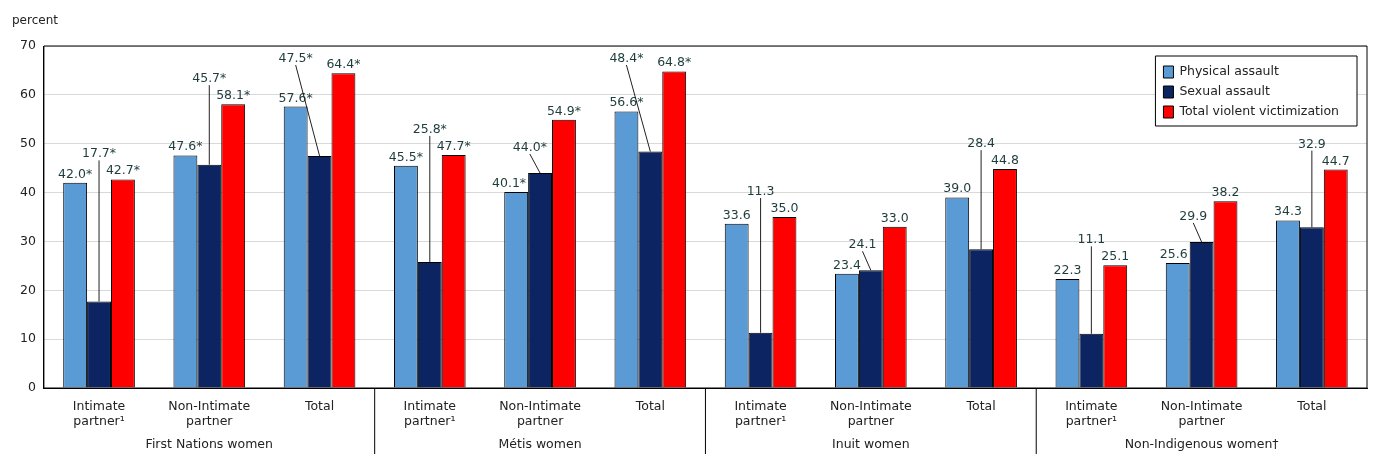 The image size is (1379, 462). Describe the element at coordinates (1224, 91) in the screenshot. I see `legend-label: Sexual assault` at that location.